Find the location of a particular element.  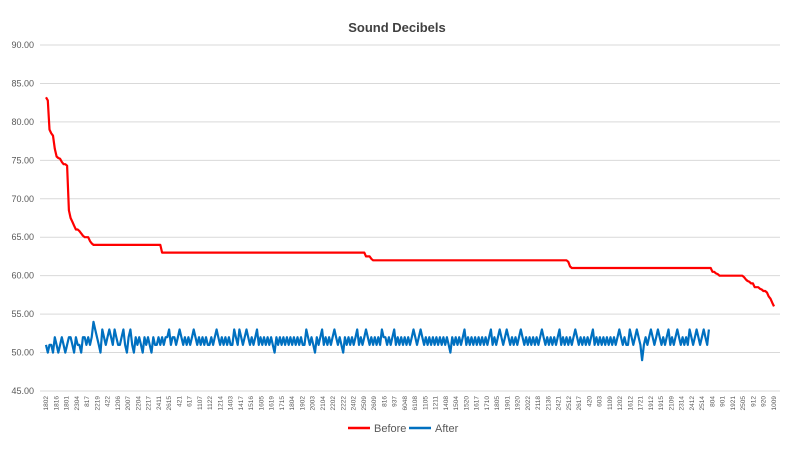

x-tick-label: 2136 is located at coordinates (548, 403).